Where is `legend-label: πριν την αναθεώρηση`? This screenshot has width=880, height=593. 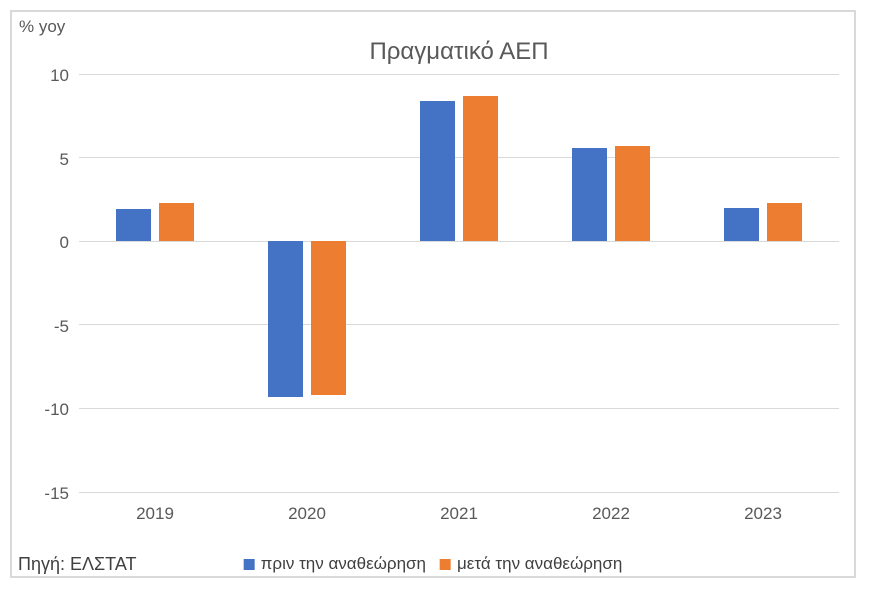
legend-label: πριν την αναθεώρηση is located at coordinates (343, 563).